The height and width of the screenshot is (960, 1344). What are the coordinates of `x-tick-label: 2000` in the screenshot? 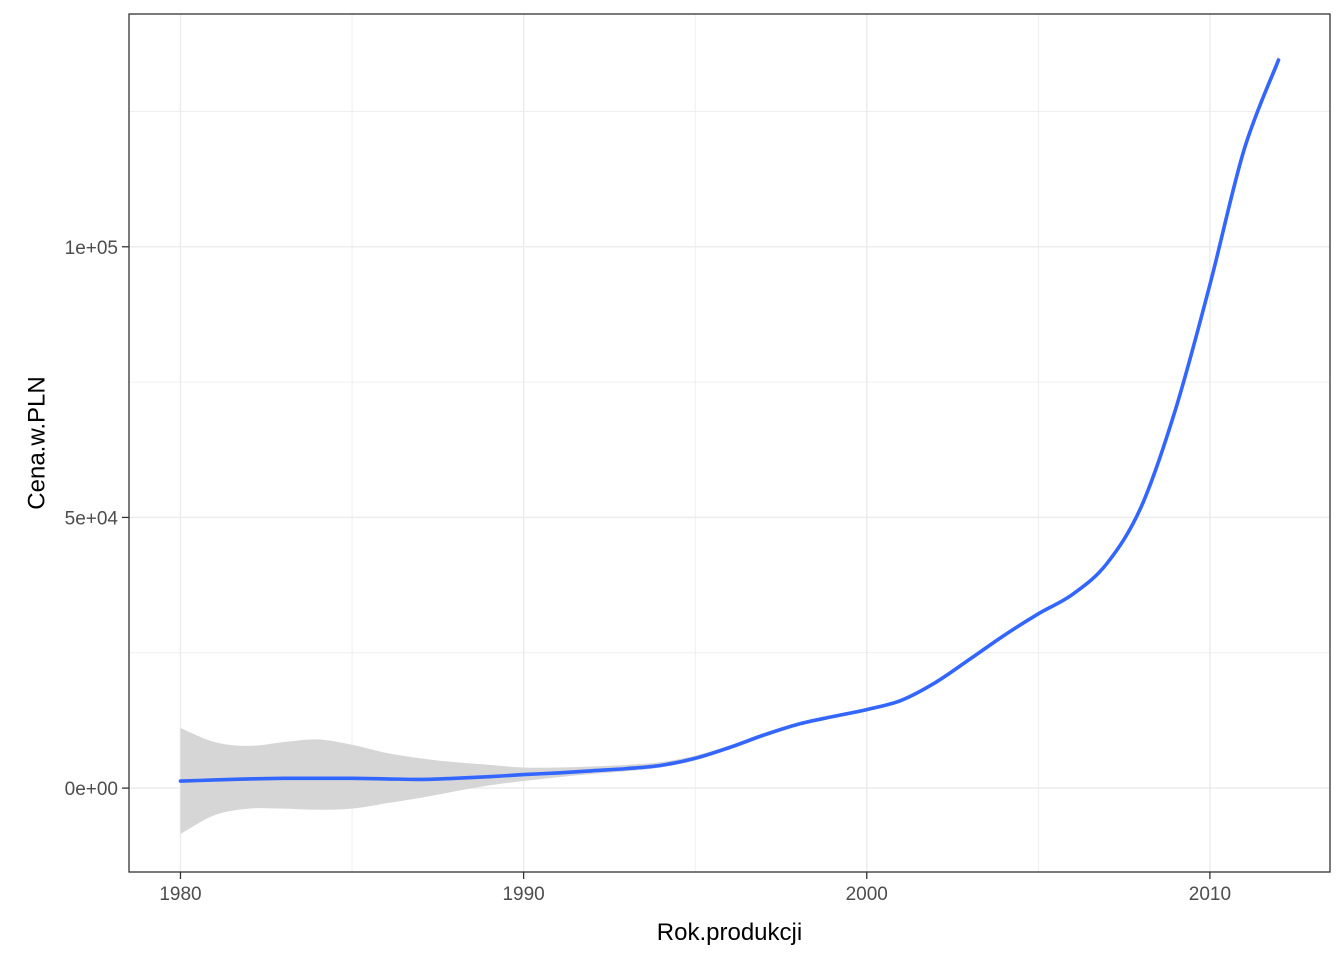 It's located at (867, 894).